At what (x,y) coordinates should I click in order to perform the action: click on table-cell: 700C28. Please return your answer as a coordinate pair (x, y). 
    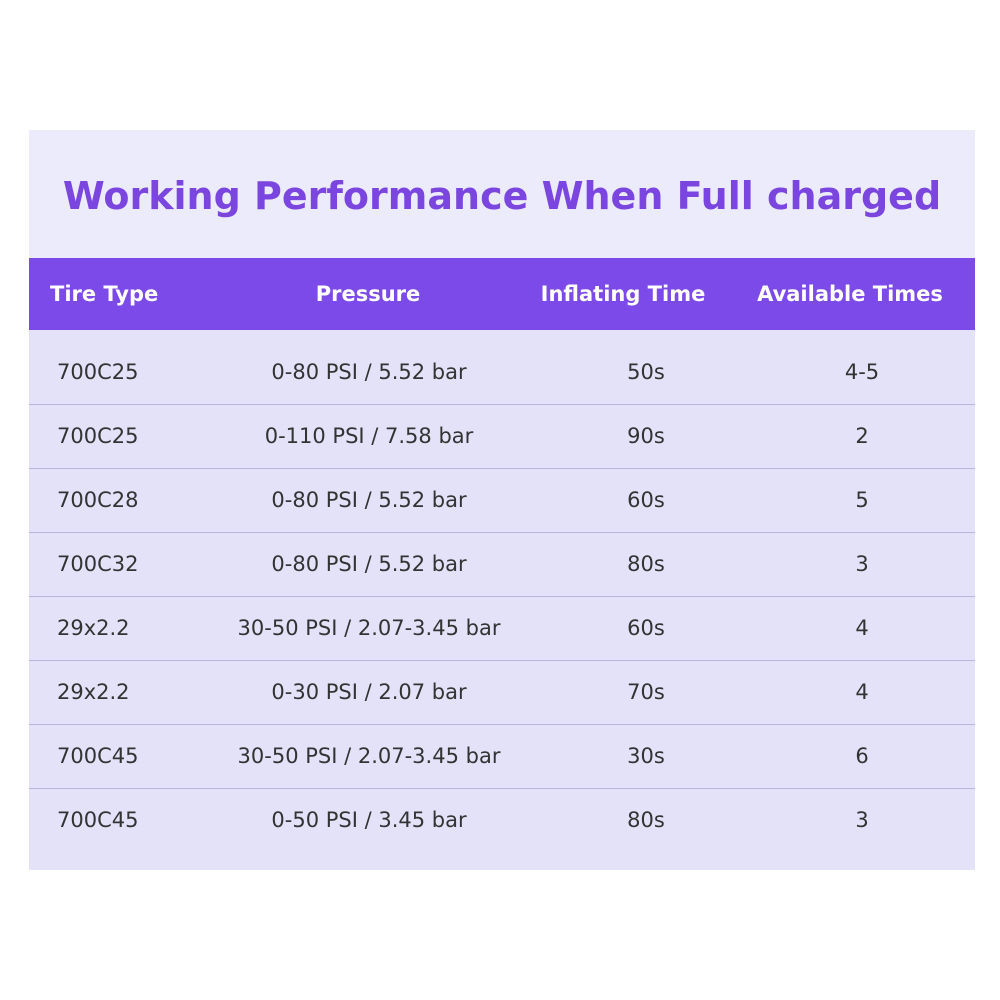
    Looking at the image, I should click on (98, 500).